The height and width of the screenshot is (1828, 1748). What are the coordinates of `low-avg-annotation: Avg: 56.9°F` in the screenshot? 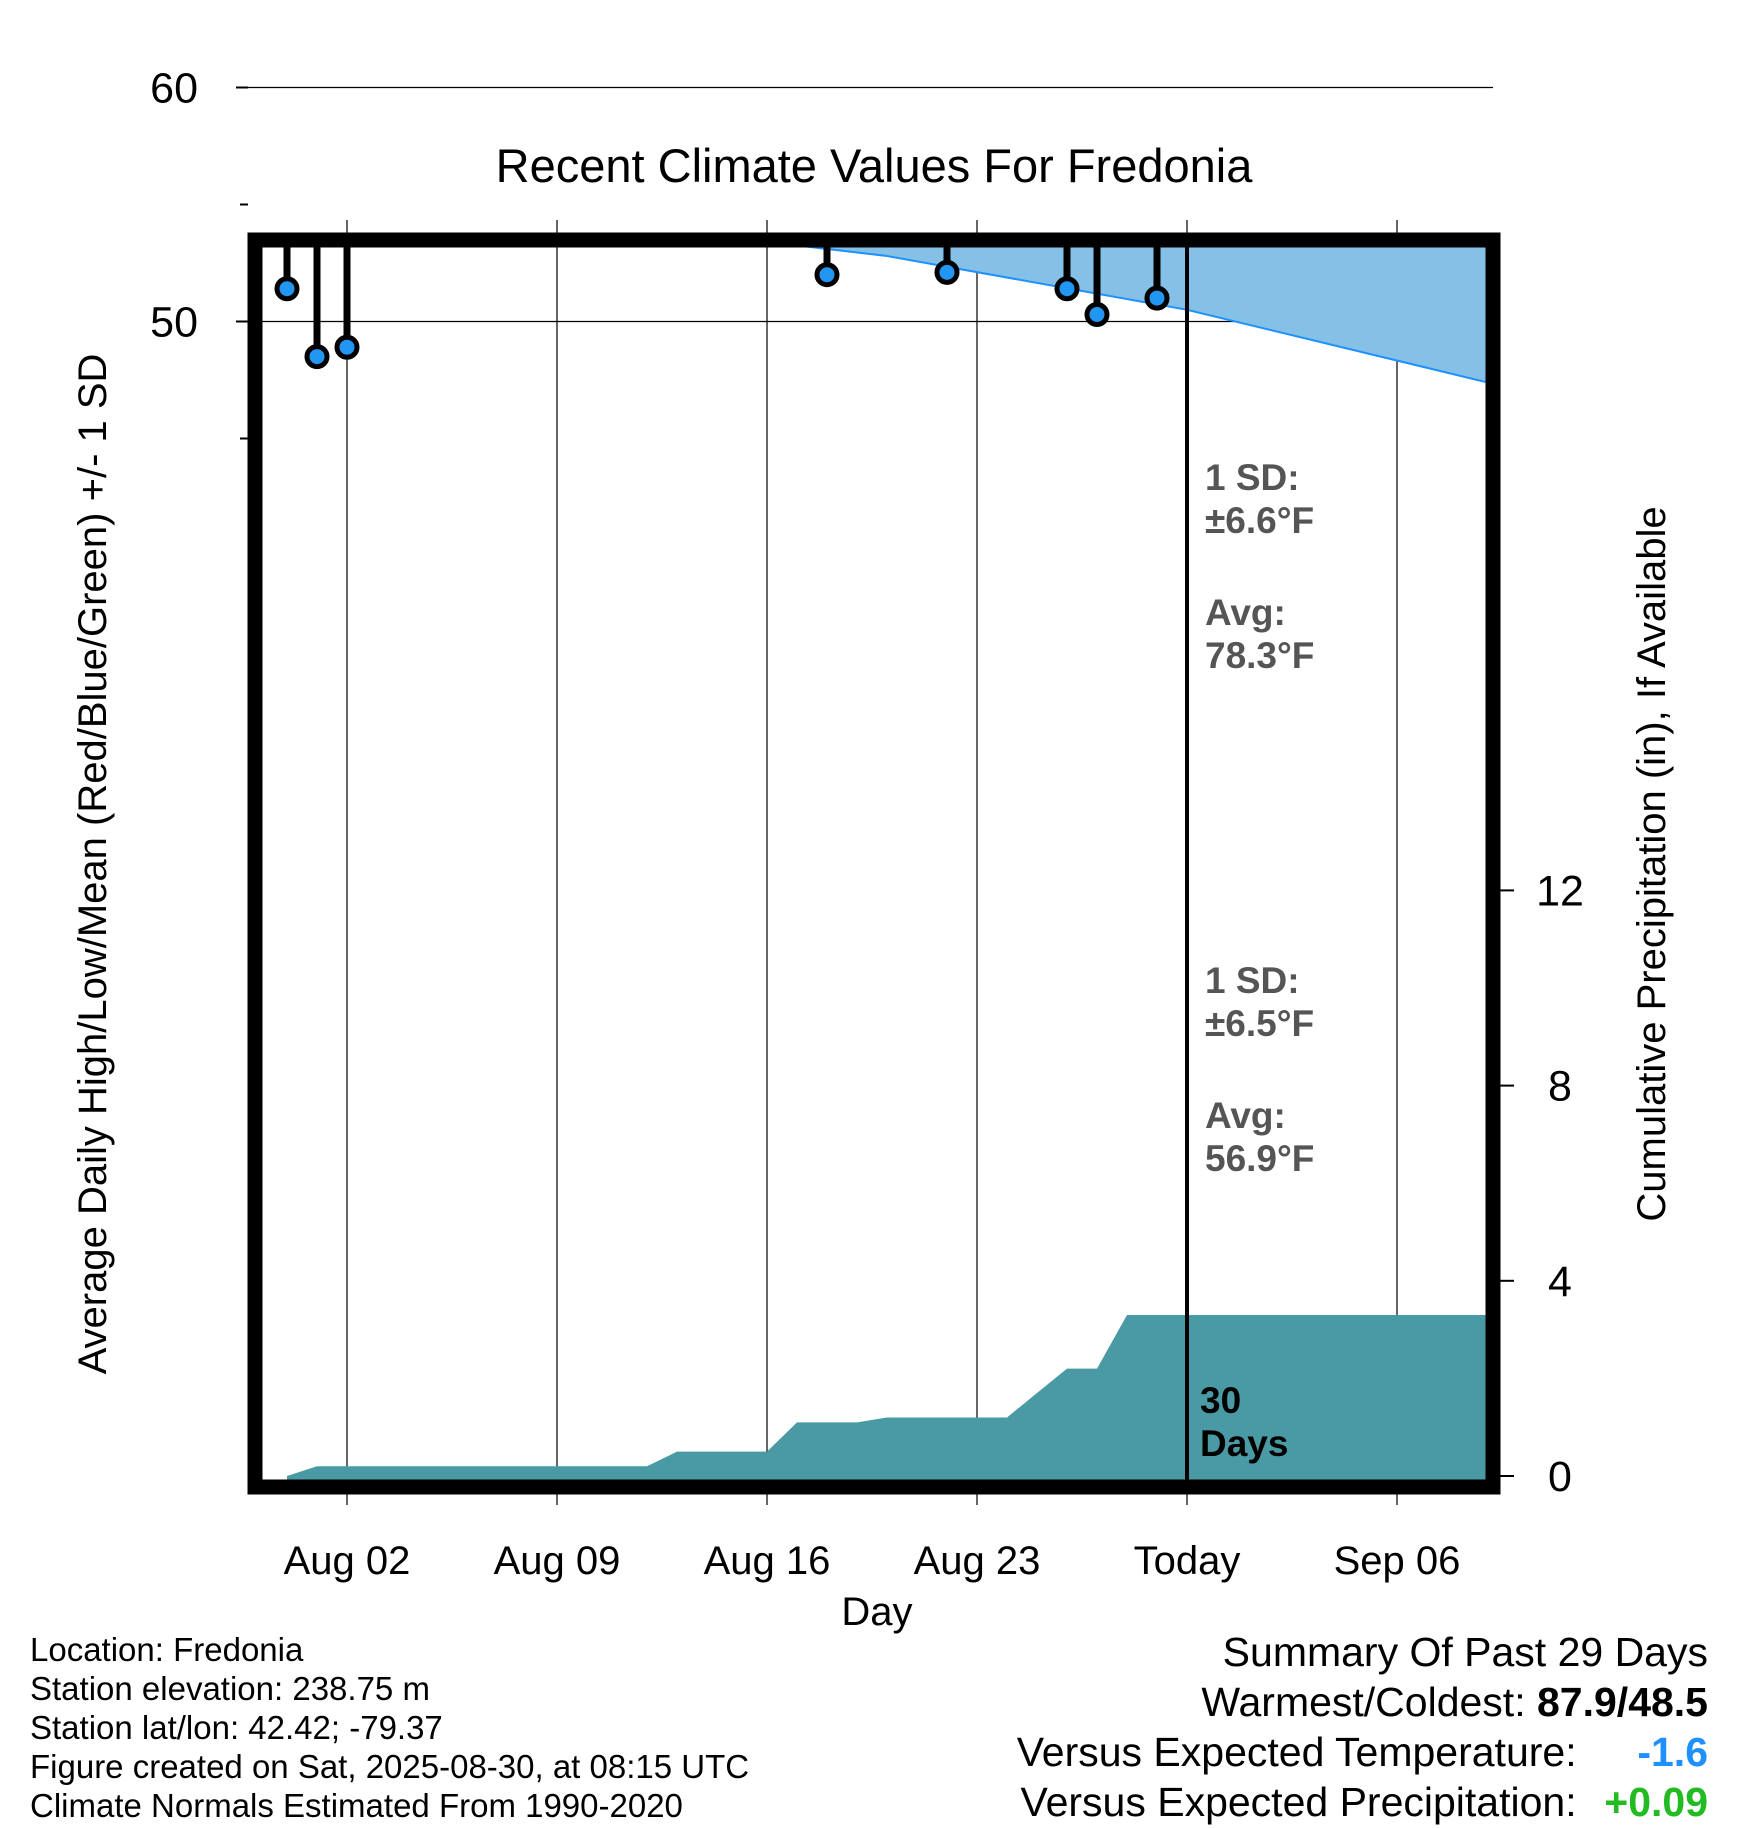 It's located at (1259, 1137).